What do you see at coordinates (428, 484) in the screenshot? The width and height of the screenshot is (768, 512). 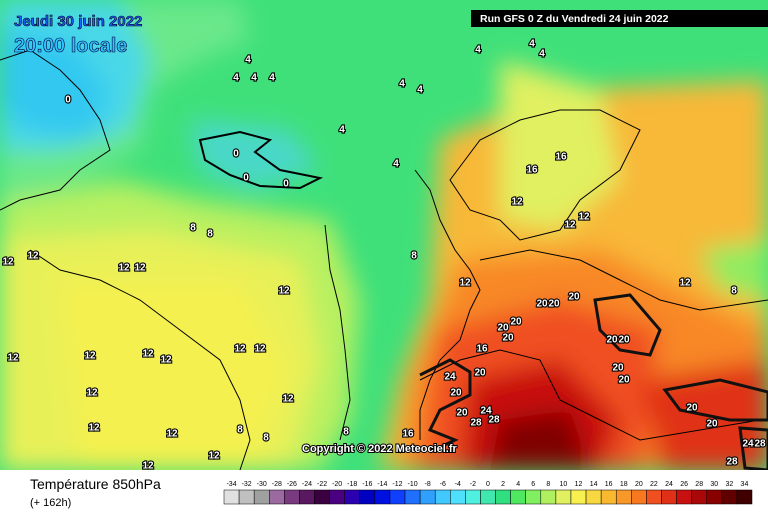 I see `scale-label: -8` at bounding box center [428, 484].